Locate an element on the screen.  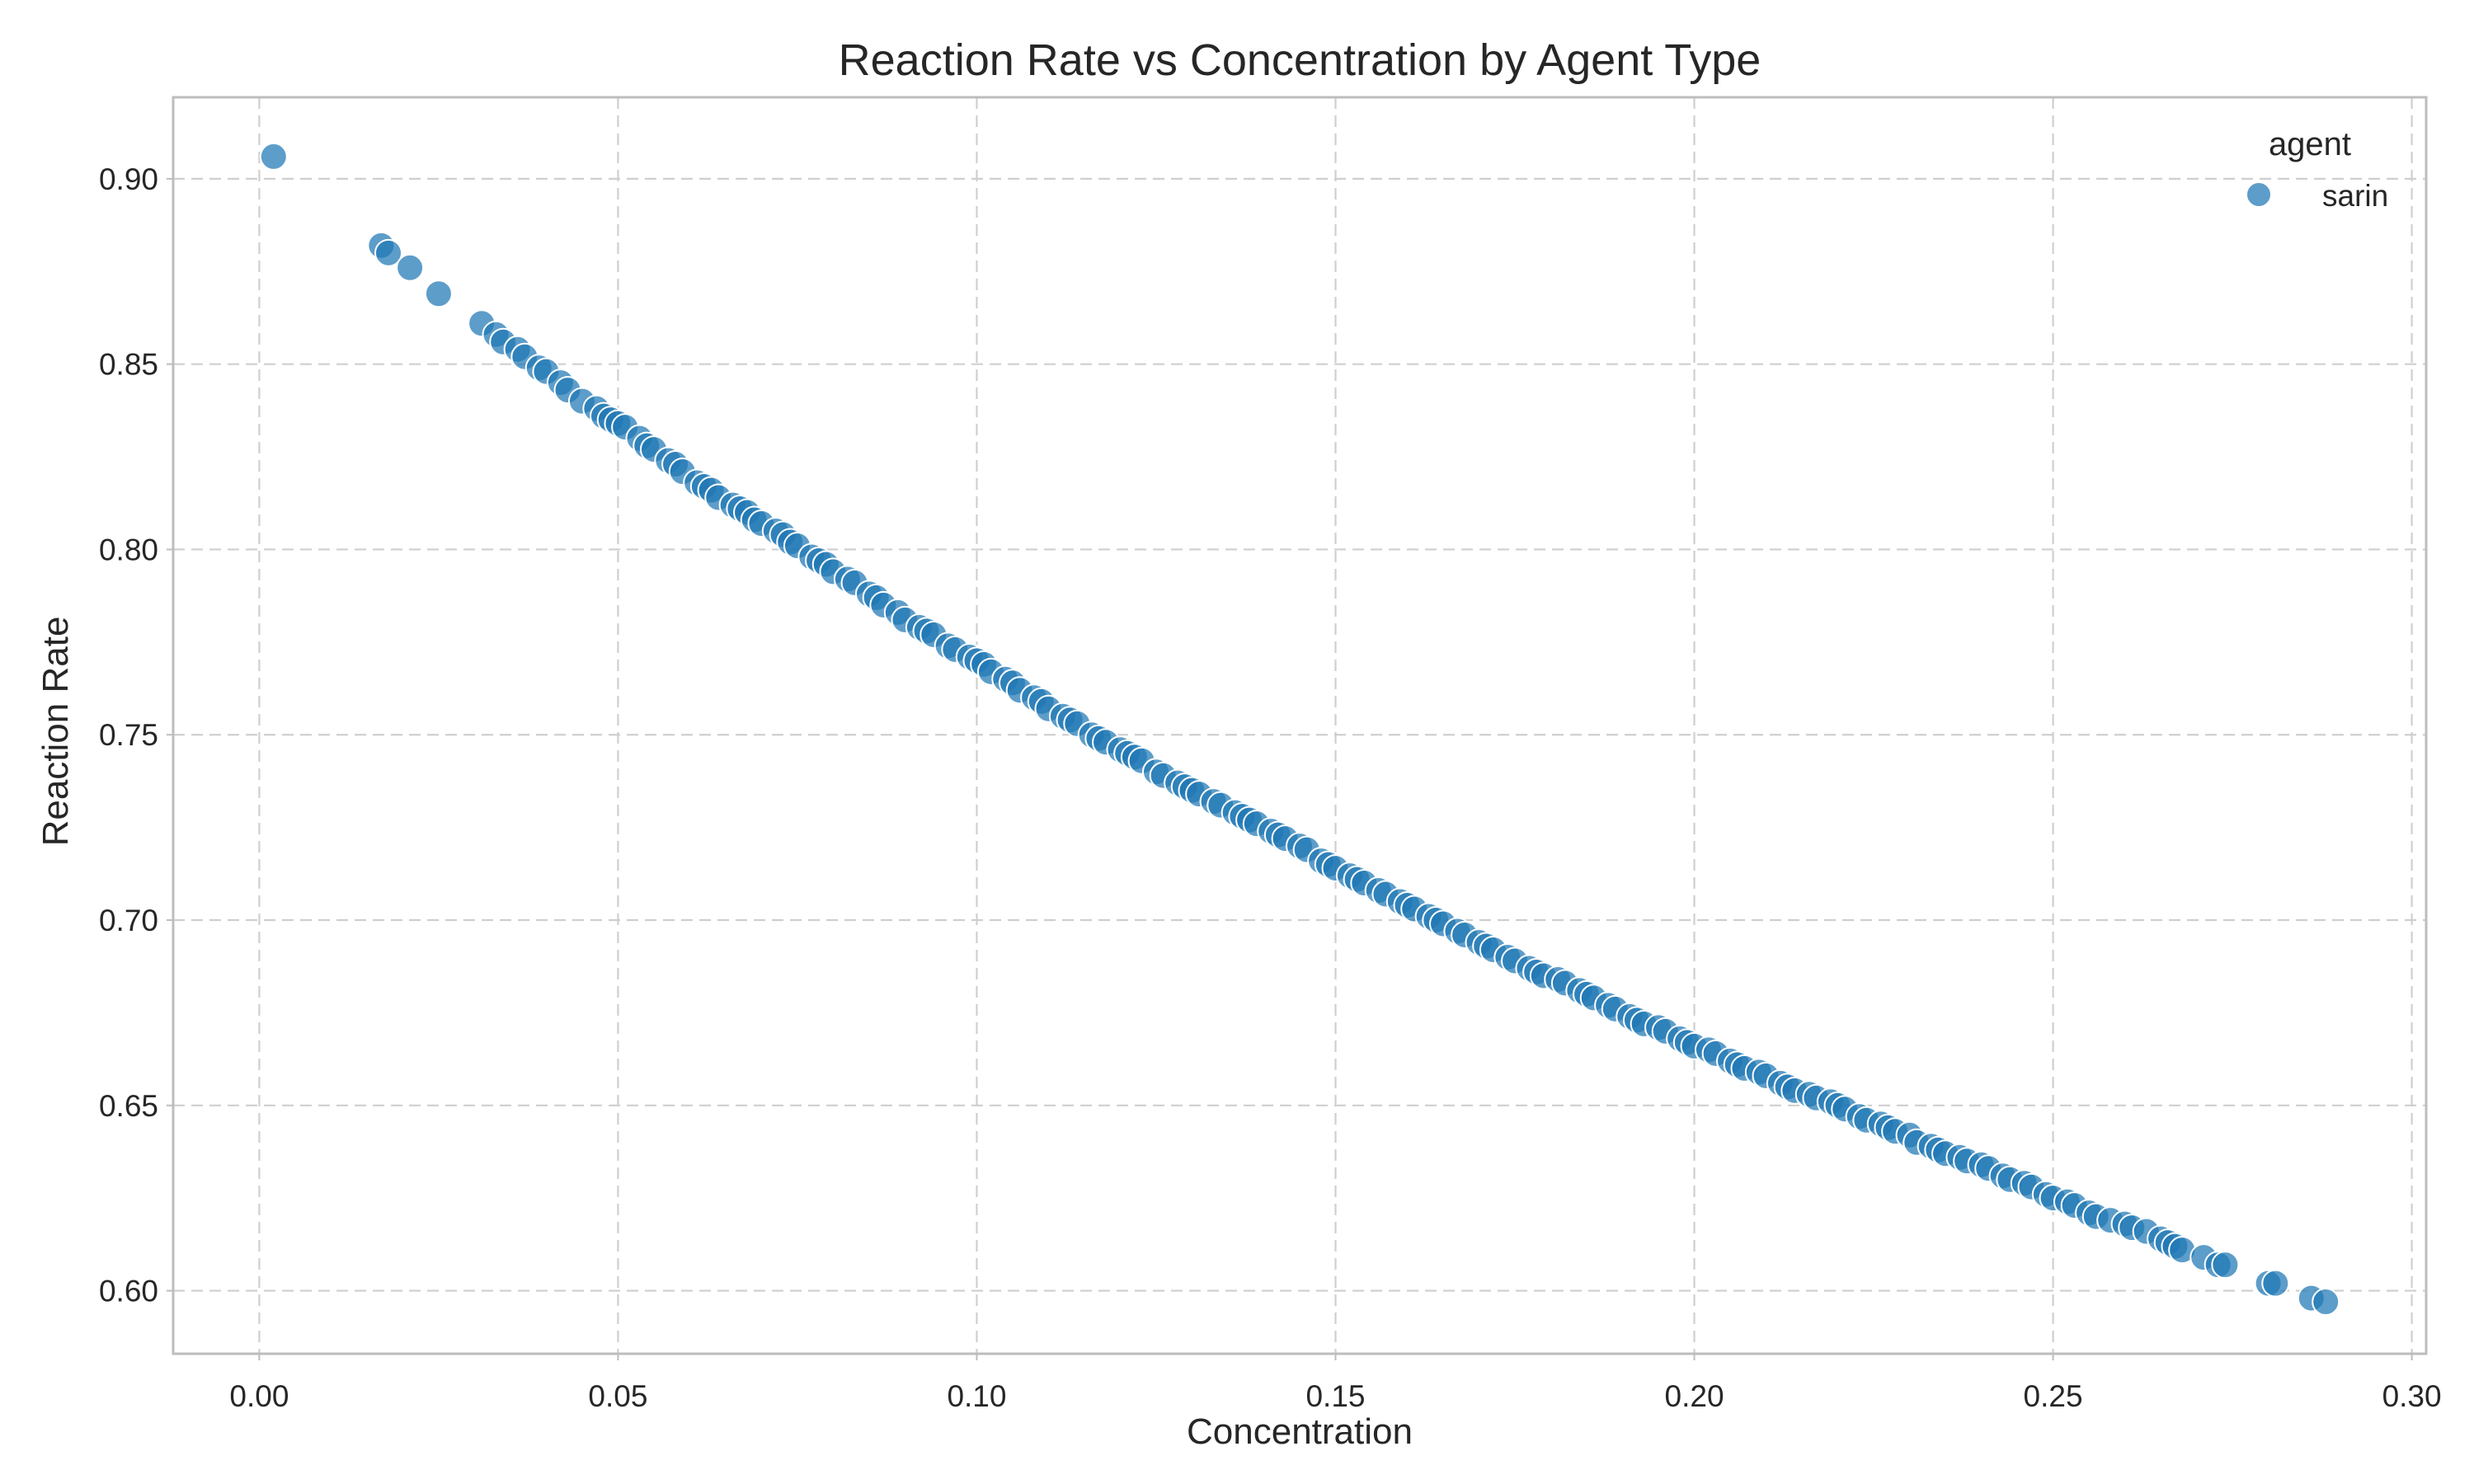
x-tick-label: 0.30 is located at coordinates (2412, 1396).